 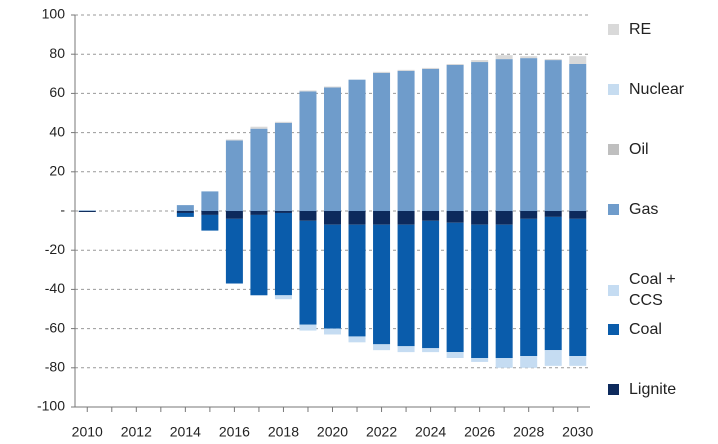 What do you see at coordinates (381, 432) in the screenshot?
I see `x-tick-label: 2022` at bounding box center [381, 432].